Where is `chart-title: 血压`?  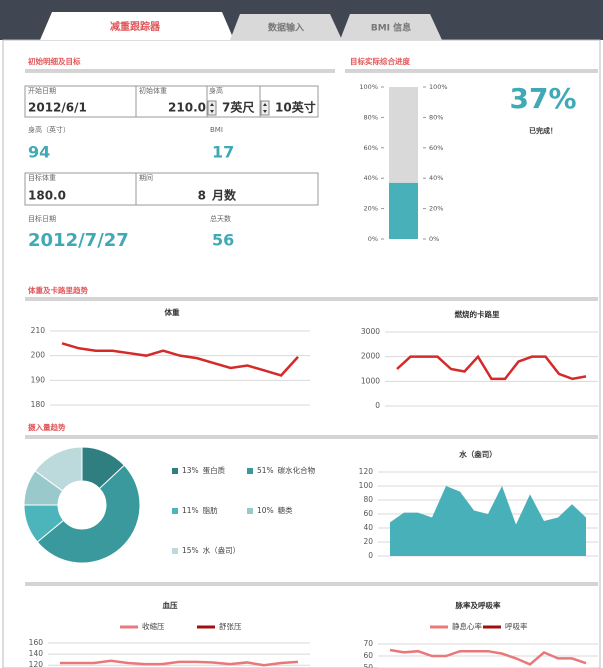
chart-title: 血压 is located at coordinates (170, 605).